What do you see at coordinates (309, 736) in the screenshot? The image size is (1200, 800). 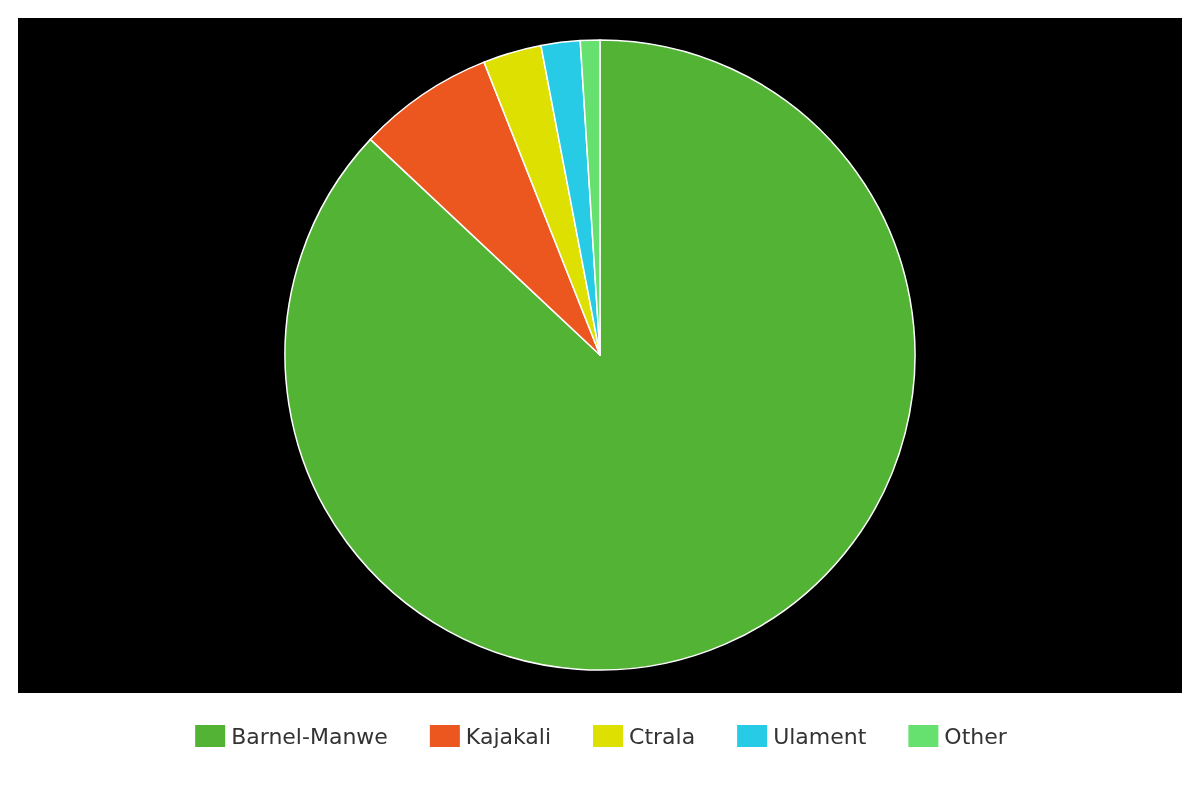 I see `legend-label: Barnel-Manwe` at bounding box center [309, 736].